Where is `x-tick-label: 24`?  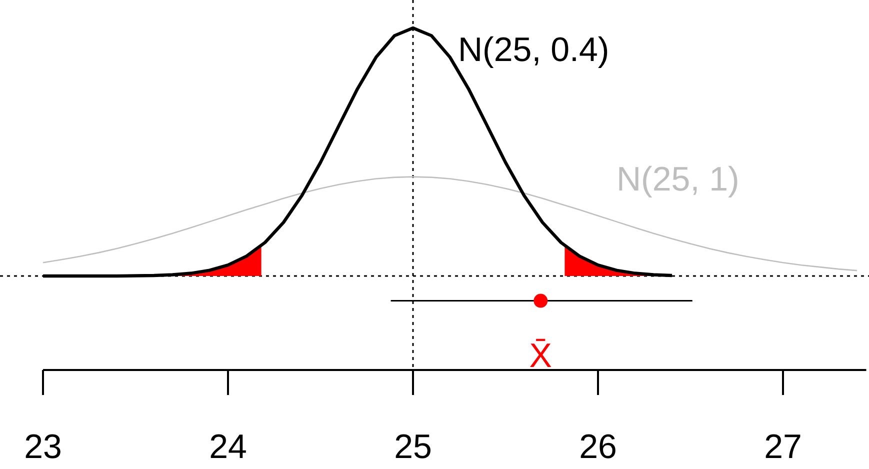 x-tick-label: 24 is located at coordinates (228, 447).